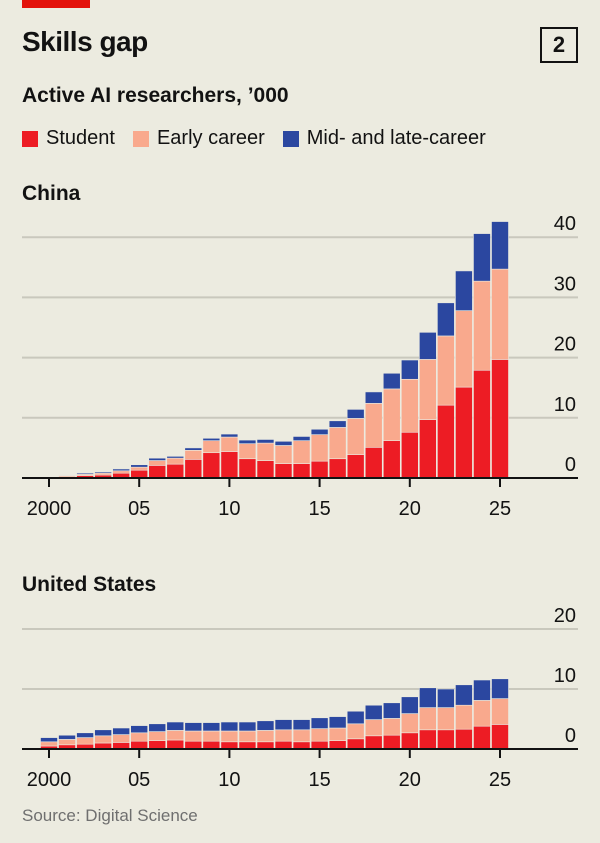  What do you see at coordinates (265, 451) in the screenshot?
I see `bar-early-career-2012` at bounding box center [265, 451].